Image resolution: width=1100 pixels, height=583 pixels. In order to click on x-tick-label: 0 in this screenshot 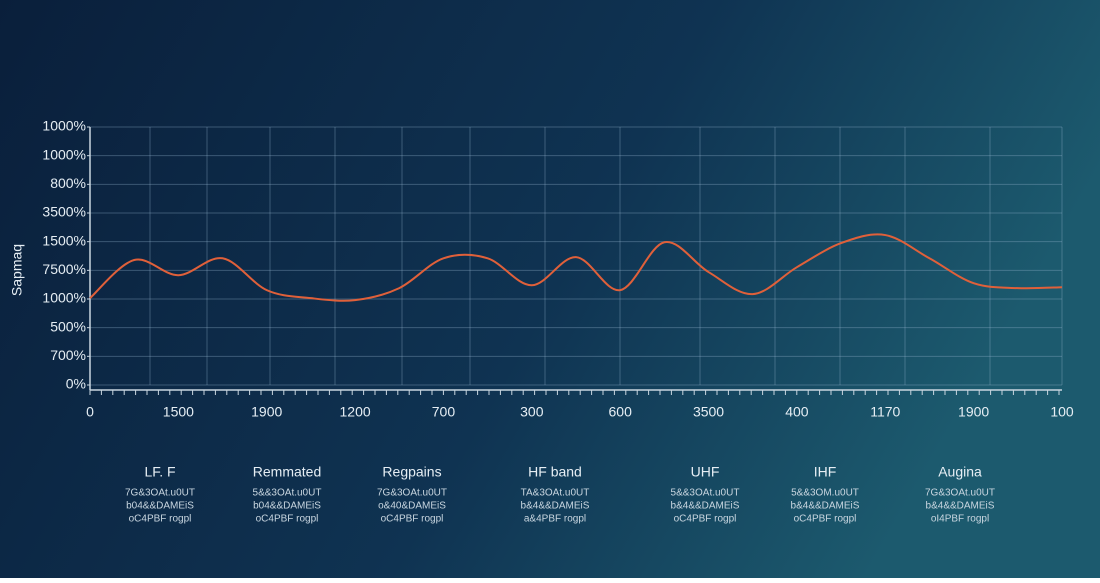, I will do `click(90, 412)`.